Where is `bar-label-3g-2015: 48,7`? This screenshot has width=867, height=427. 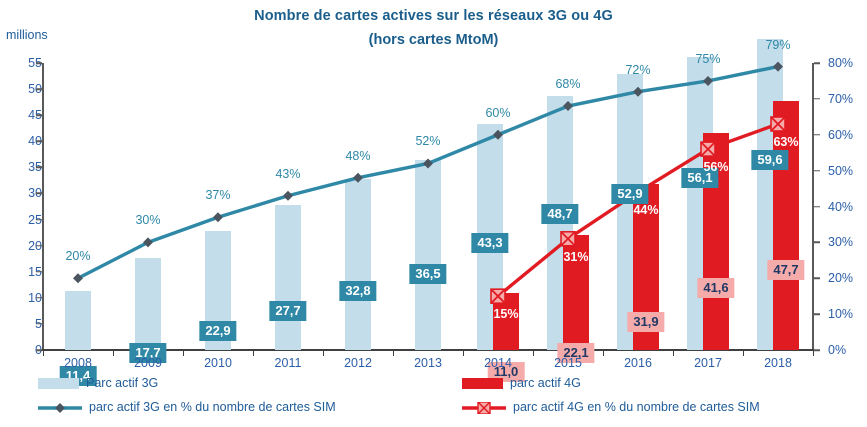 bar-label-3g-2015: 48,7 is located at coordinates (560, 214).